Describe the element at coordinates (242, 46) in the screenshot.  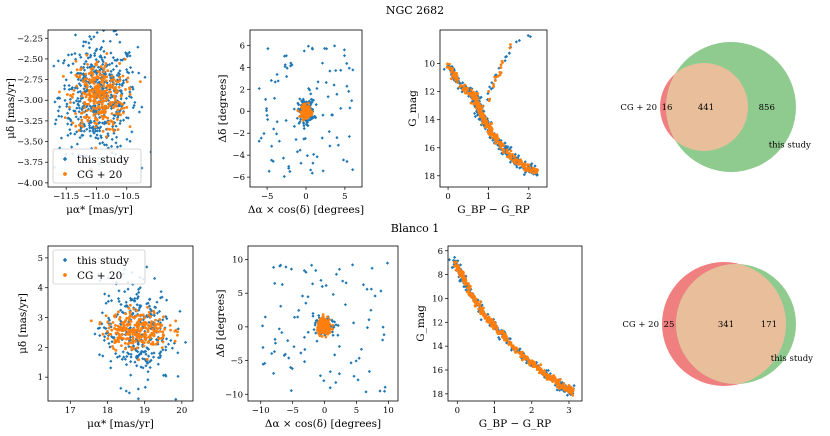
I see `y-tick-label: 6` at that location.